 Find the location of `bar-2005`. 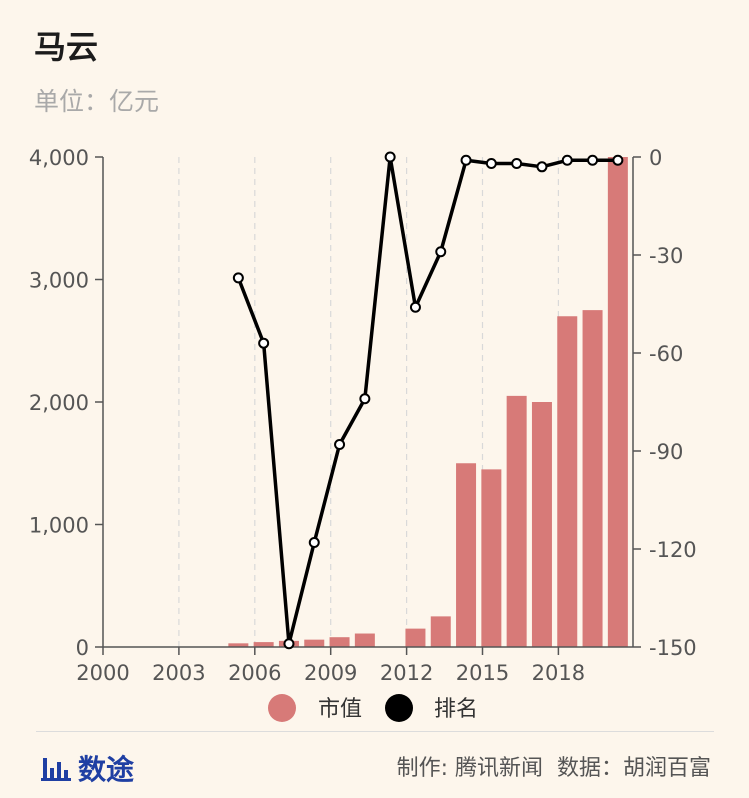

bar-2005 is located at coordinates (238, 645).